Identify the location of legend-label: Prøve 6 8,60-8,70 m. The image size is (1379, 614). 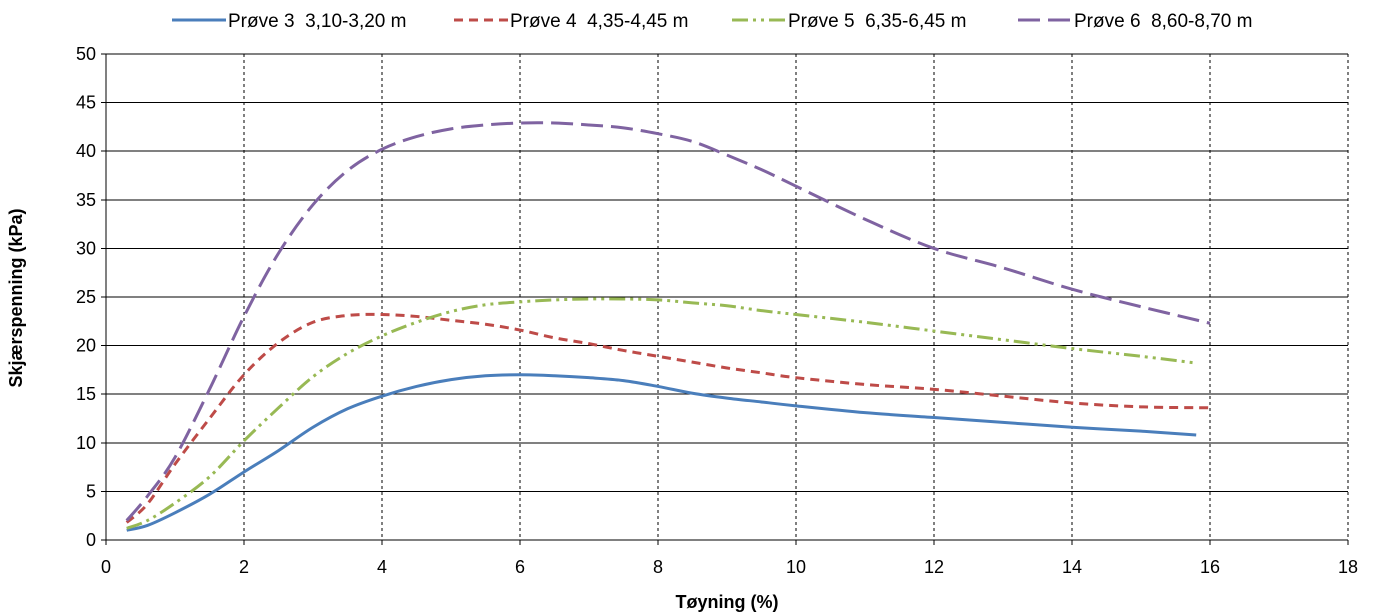
(1163, 21).